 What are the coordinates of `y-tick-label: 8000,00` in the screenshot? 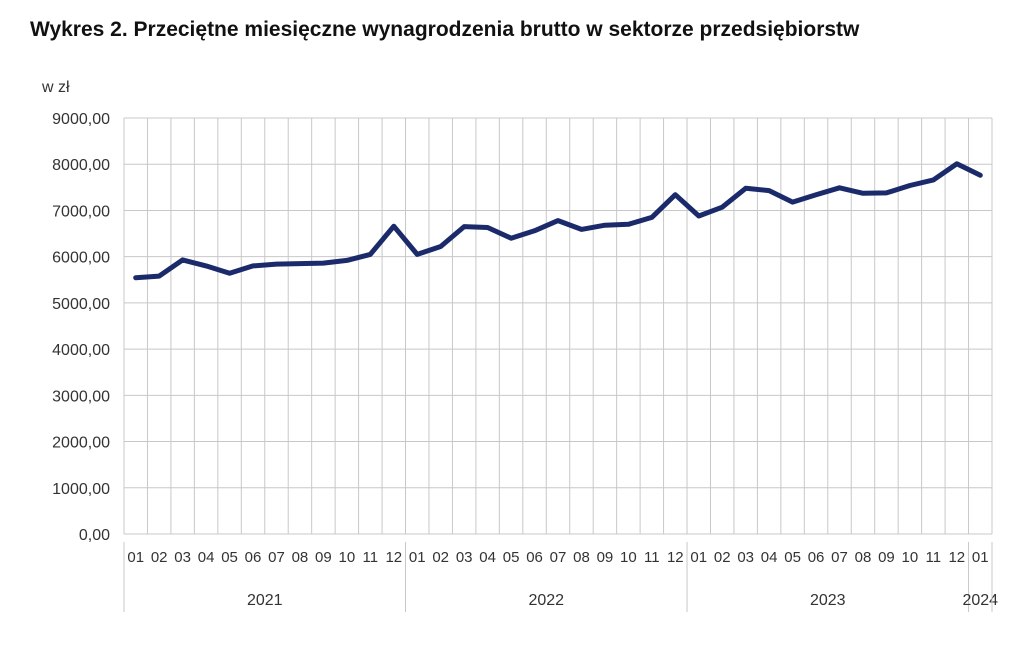 It's located at (81, 165).